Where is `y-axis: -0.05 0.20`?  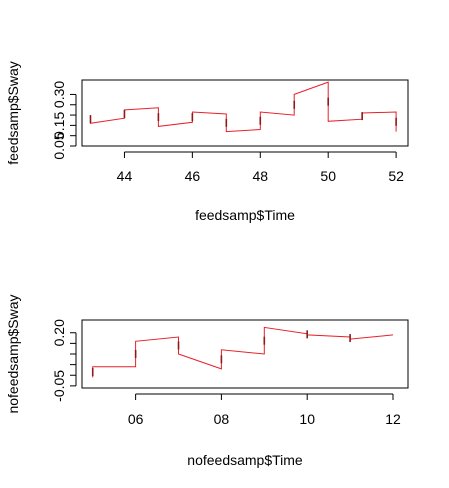 y-axis: -0.05 0.20 is located at coordinates (64, 360).